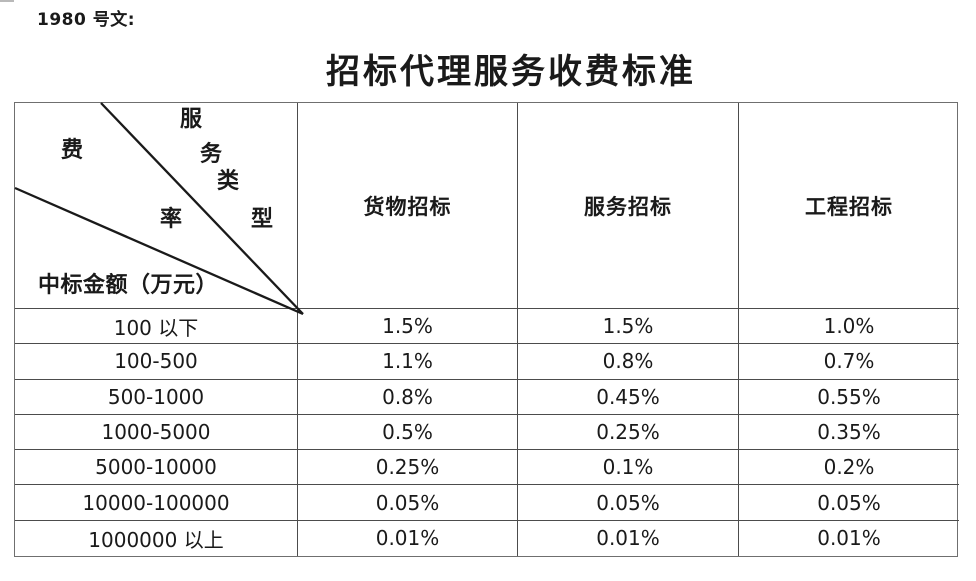  What do you see at coordinates (156, 538) in the screenshot?
I see `amount-range-cell: 1000000 以上` at bounding box center [156, 538].